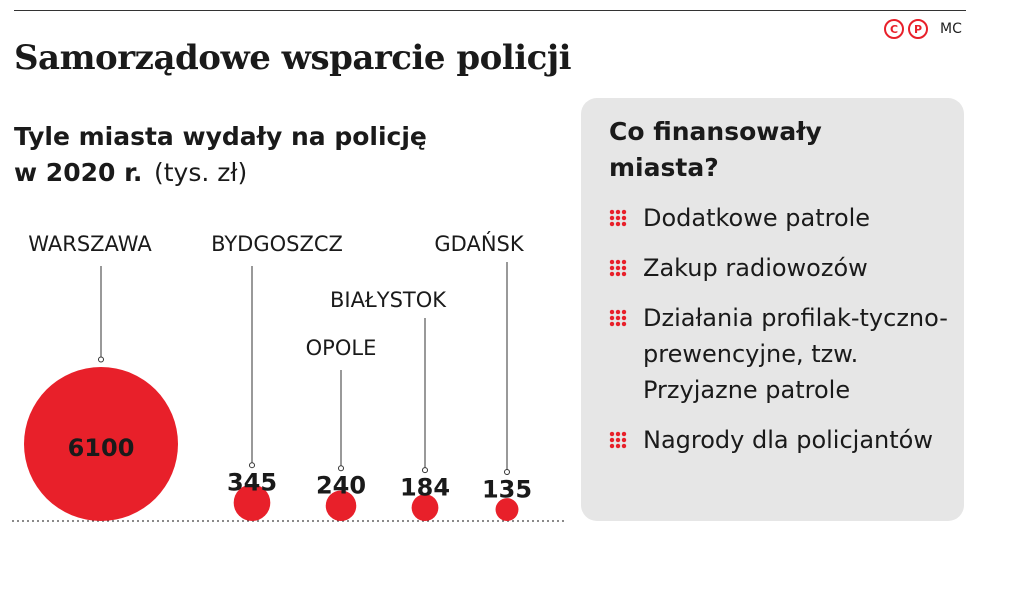 This screenshot has height=594, width=1010. I want to click on city-label: BYDGOSZCZ, so click(277, 244).